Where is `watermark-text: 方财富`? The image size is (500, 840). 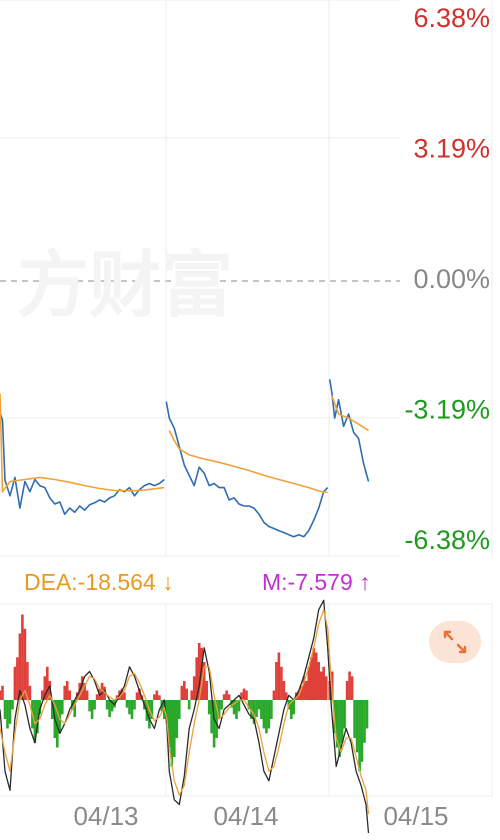 watermark-text: 方财富 is located at coordinates (125, 285).